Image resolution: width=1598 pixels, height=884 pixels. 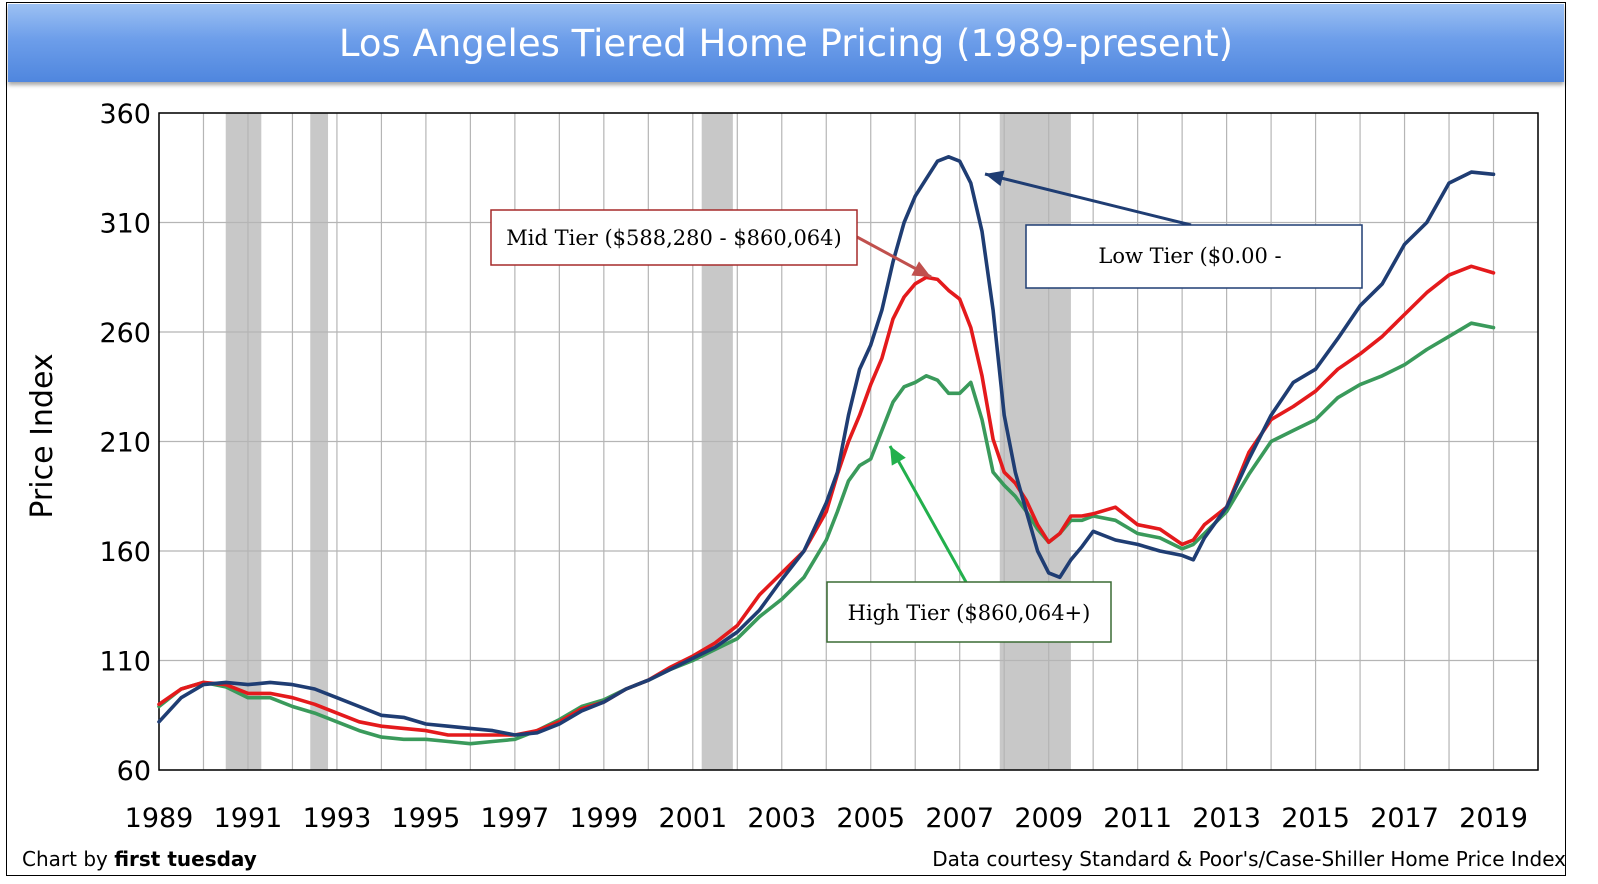 I want to click on callout-low-tier-label: Low Tier ($0.00 -, so click(x=1189, y=256).